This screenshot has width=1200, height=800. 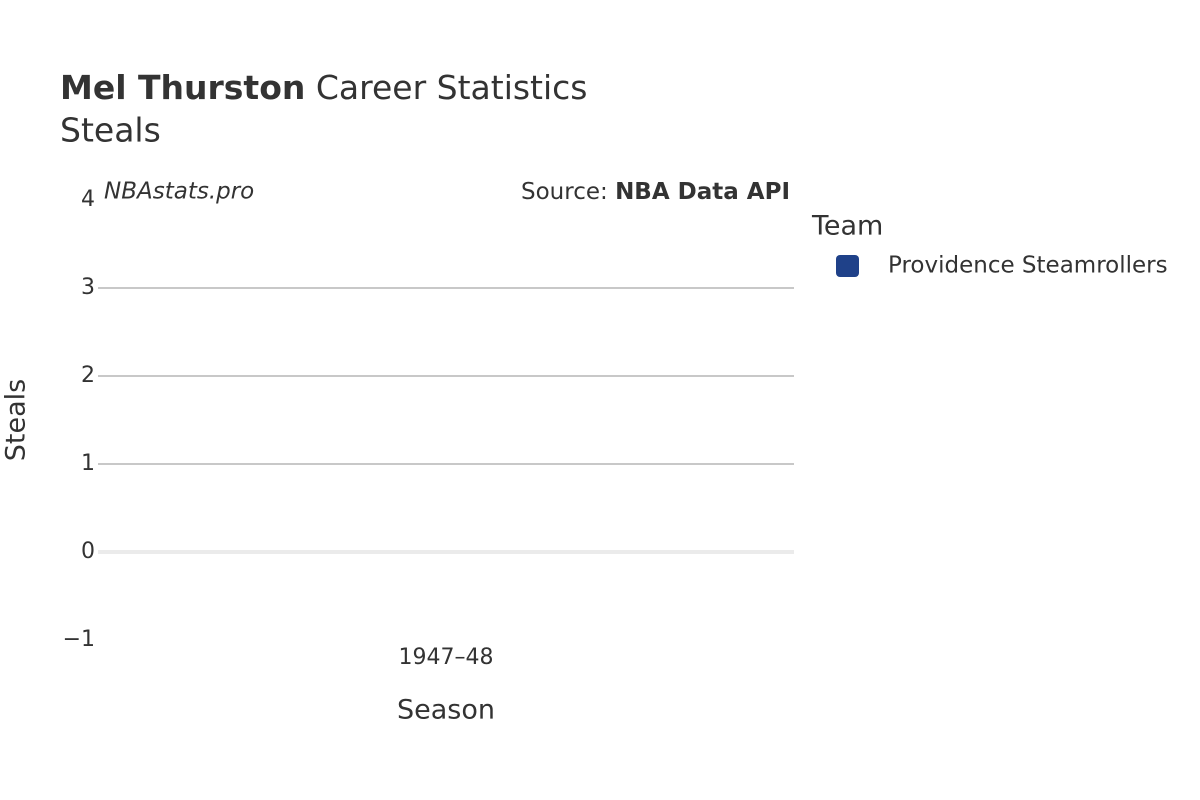 What do you see at coordinates (702, 192) in the screenshot?
I see `source-name: NBA Data API` at bounding box center [702, 192].